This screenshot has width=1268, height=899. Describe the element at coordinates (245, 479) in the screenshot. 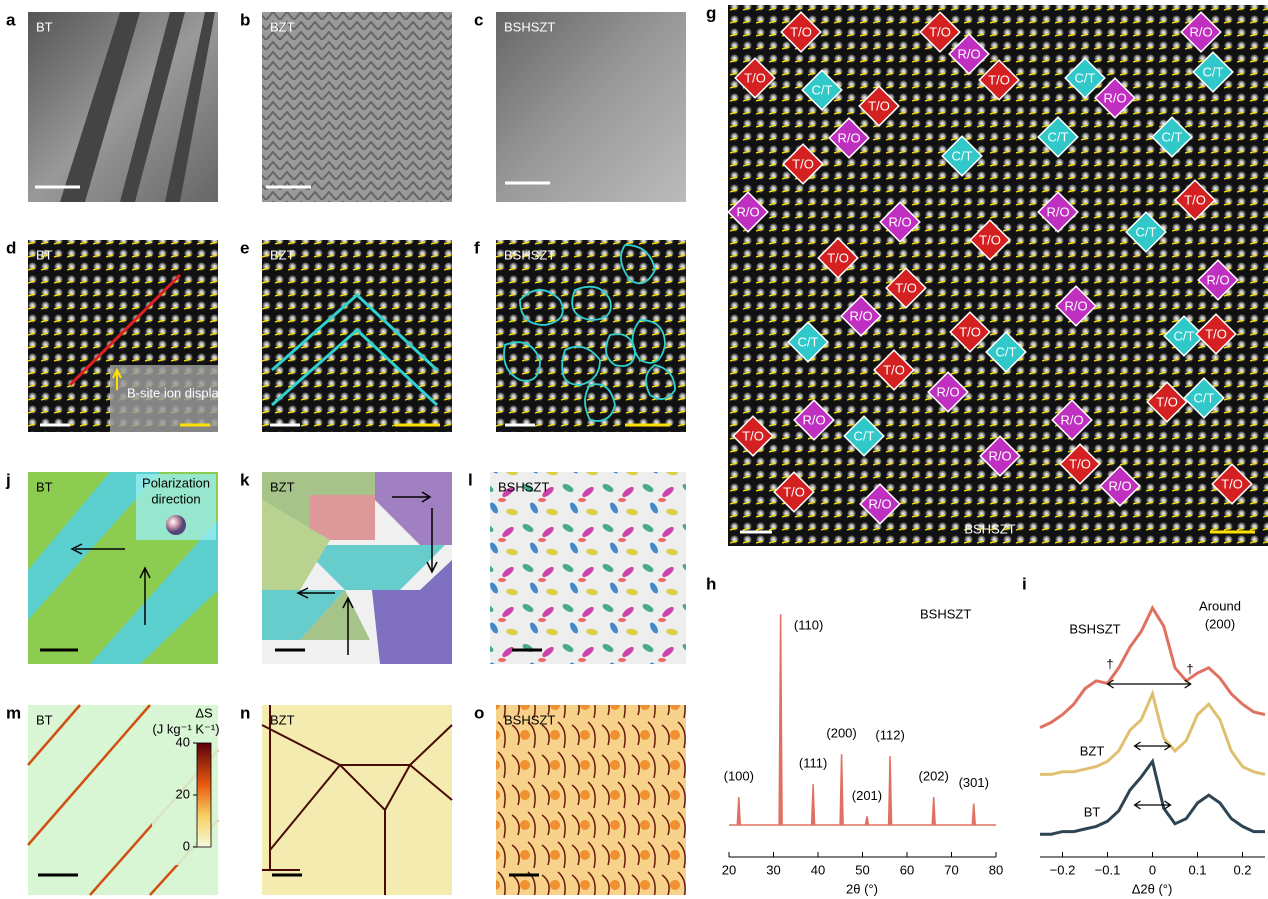

I see `panel-letter: k` at that location.